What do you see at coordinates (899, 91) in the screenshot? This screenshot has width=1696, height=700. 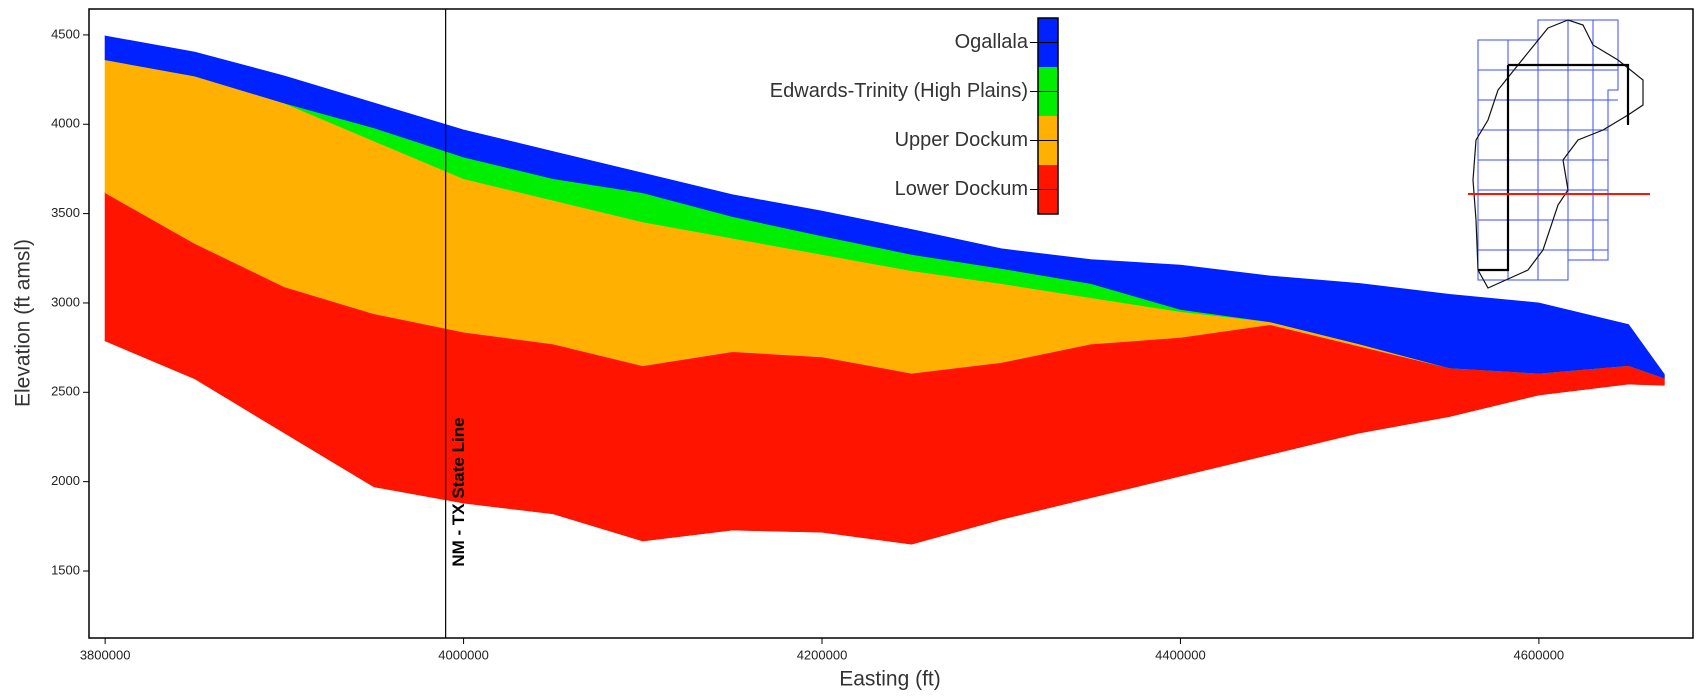 I see `legend-label: Edwards-Trinity (High Plains)` at bounding box center [899, 91].